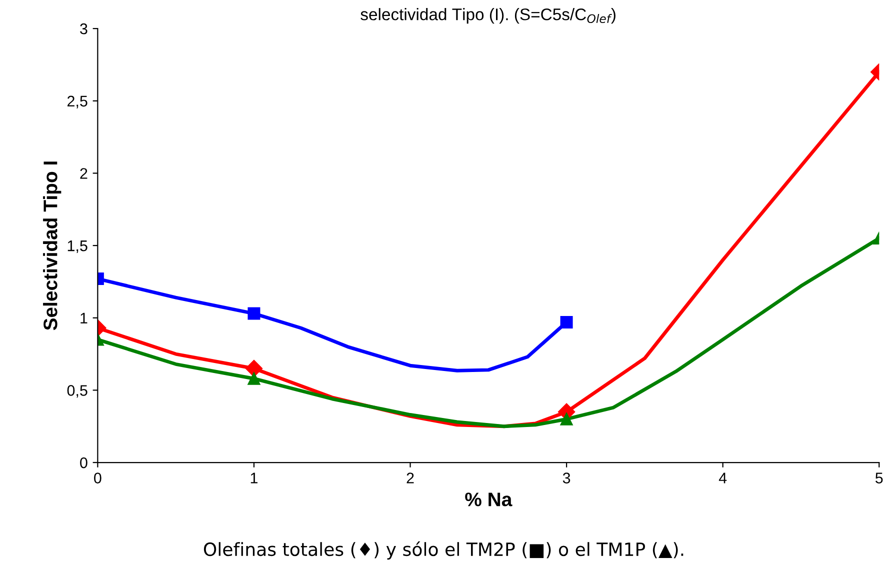 Image resolution: width=888 pixels, height=571 pixels. What do you see at coordinates (78, 247) in the screenshot?
I see `y-tick-label: 1,5` at bounding box center [78, 247].